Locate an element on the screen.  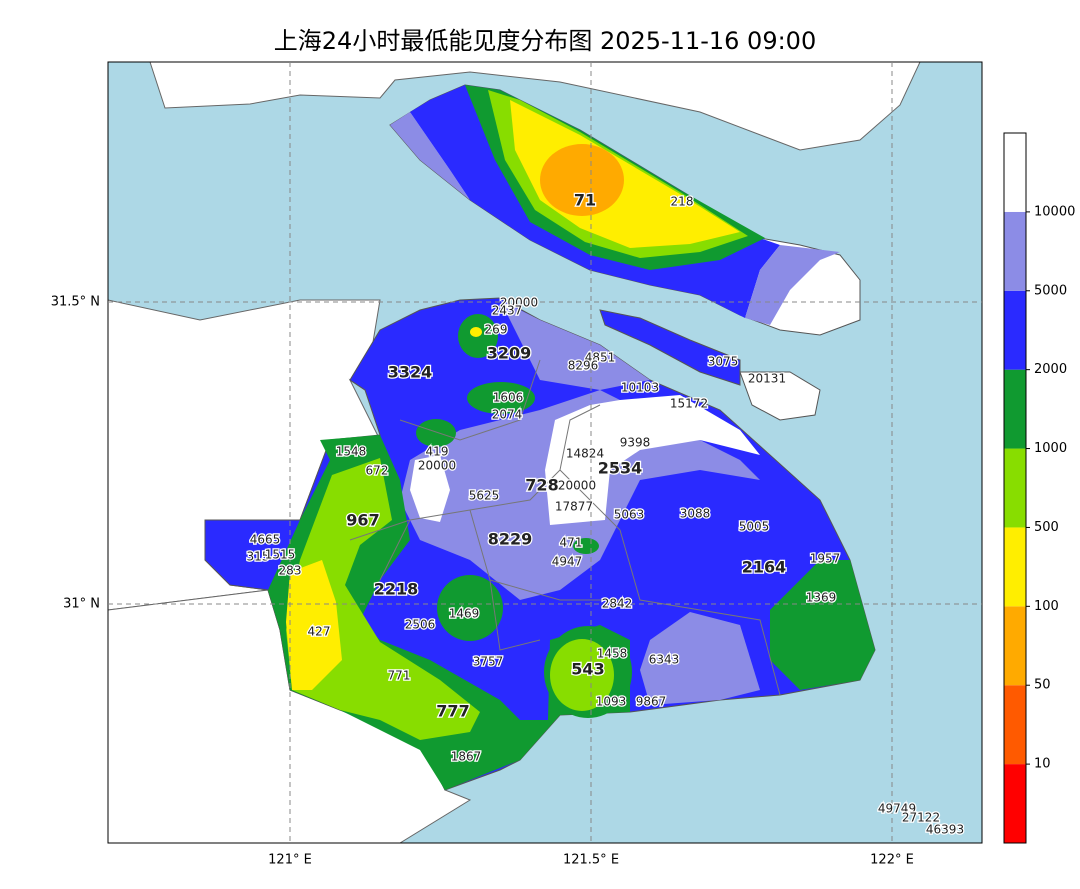
station-label: 5063 is located at coordinates (629, 515).